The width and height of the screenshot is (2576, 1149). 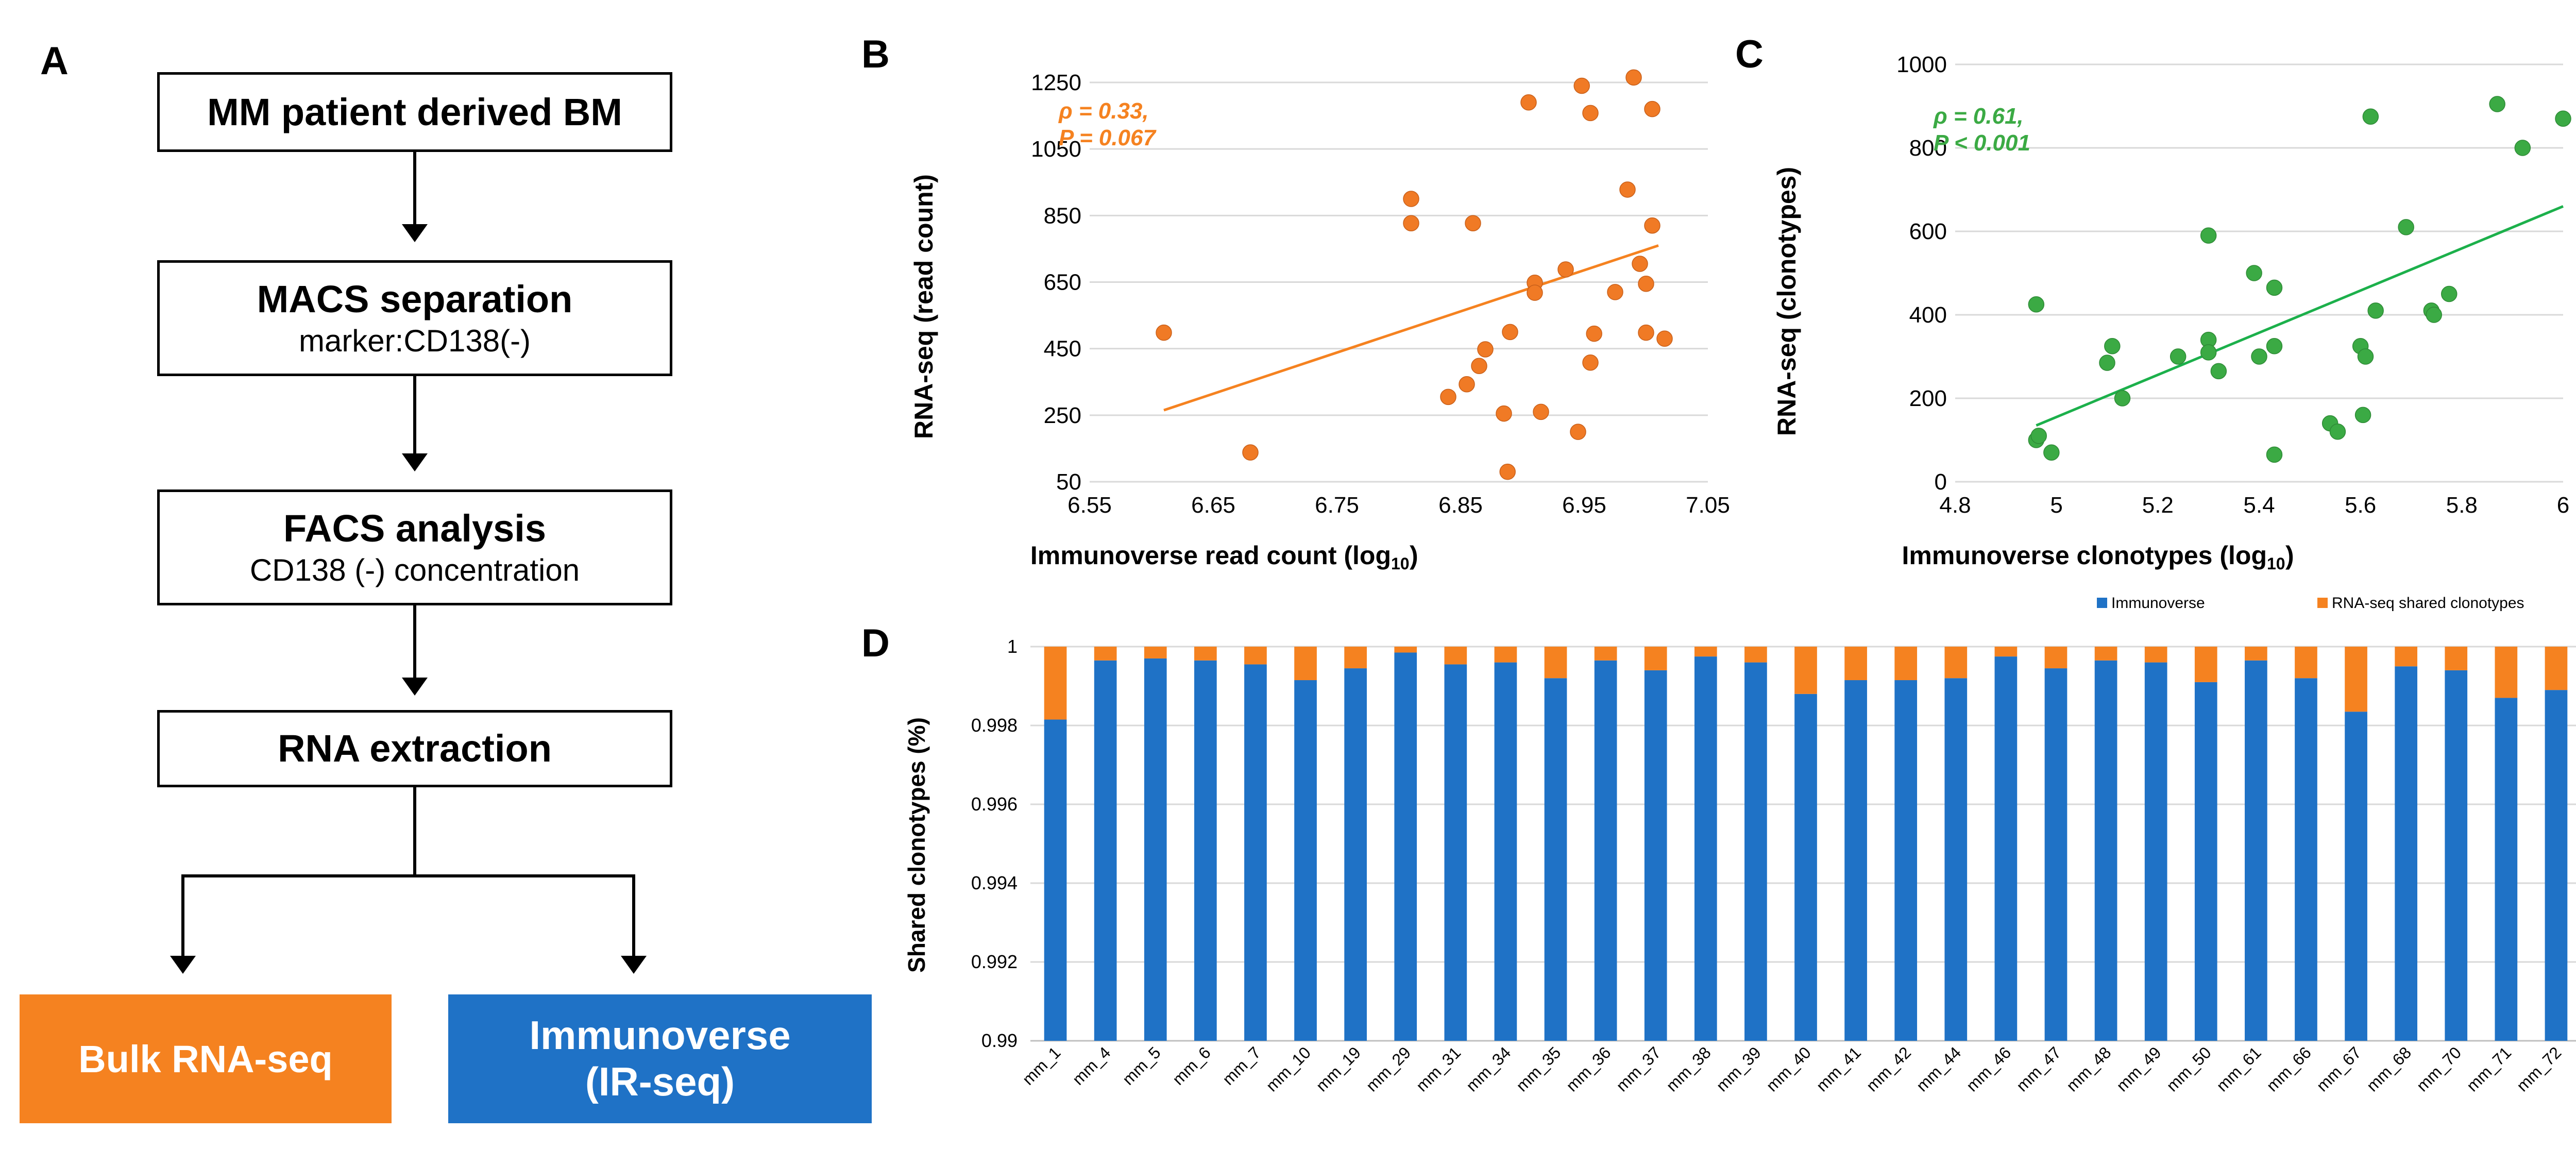 What do you see at coordinates (875, 54) in the screenshot?
I see `panel-label-b: B` at bounding box center [875, 54].